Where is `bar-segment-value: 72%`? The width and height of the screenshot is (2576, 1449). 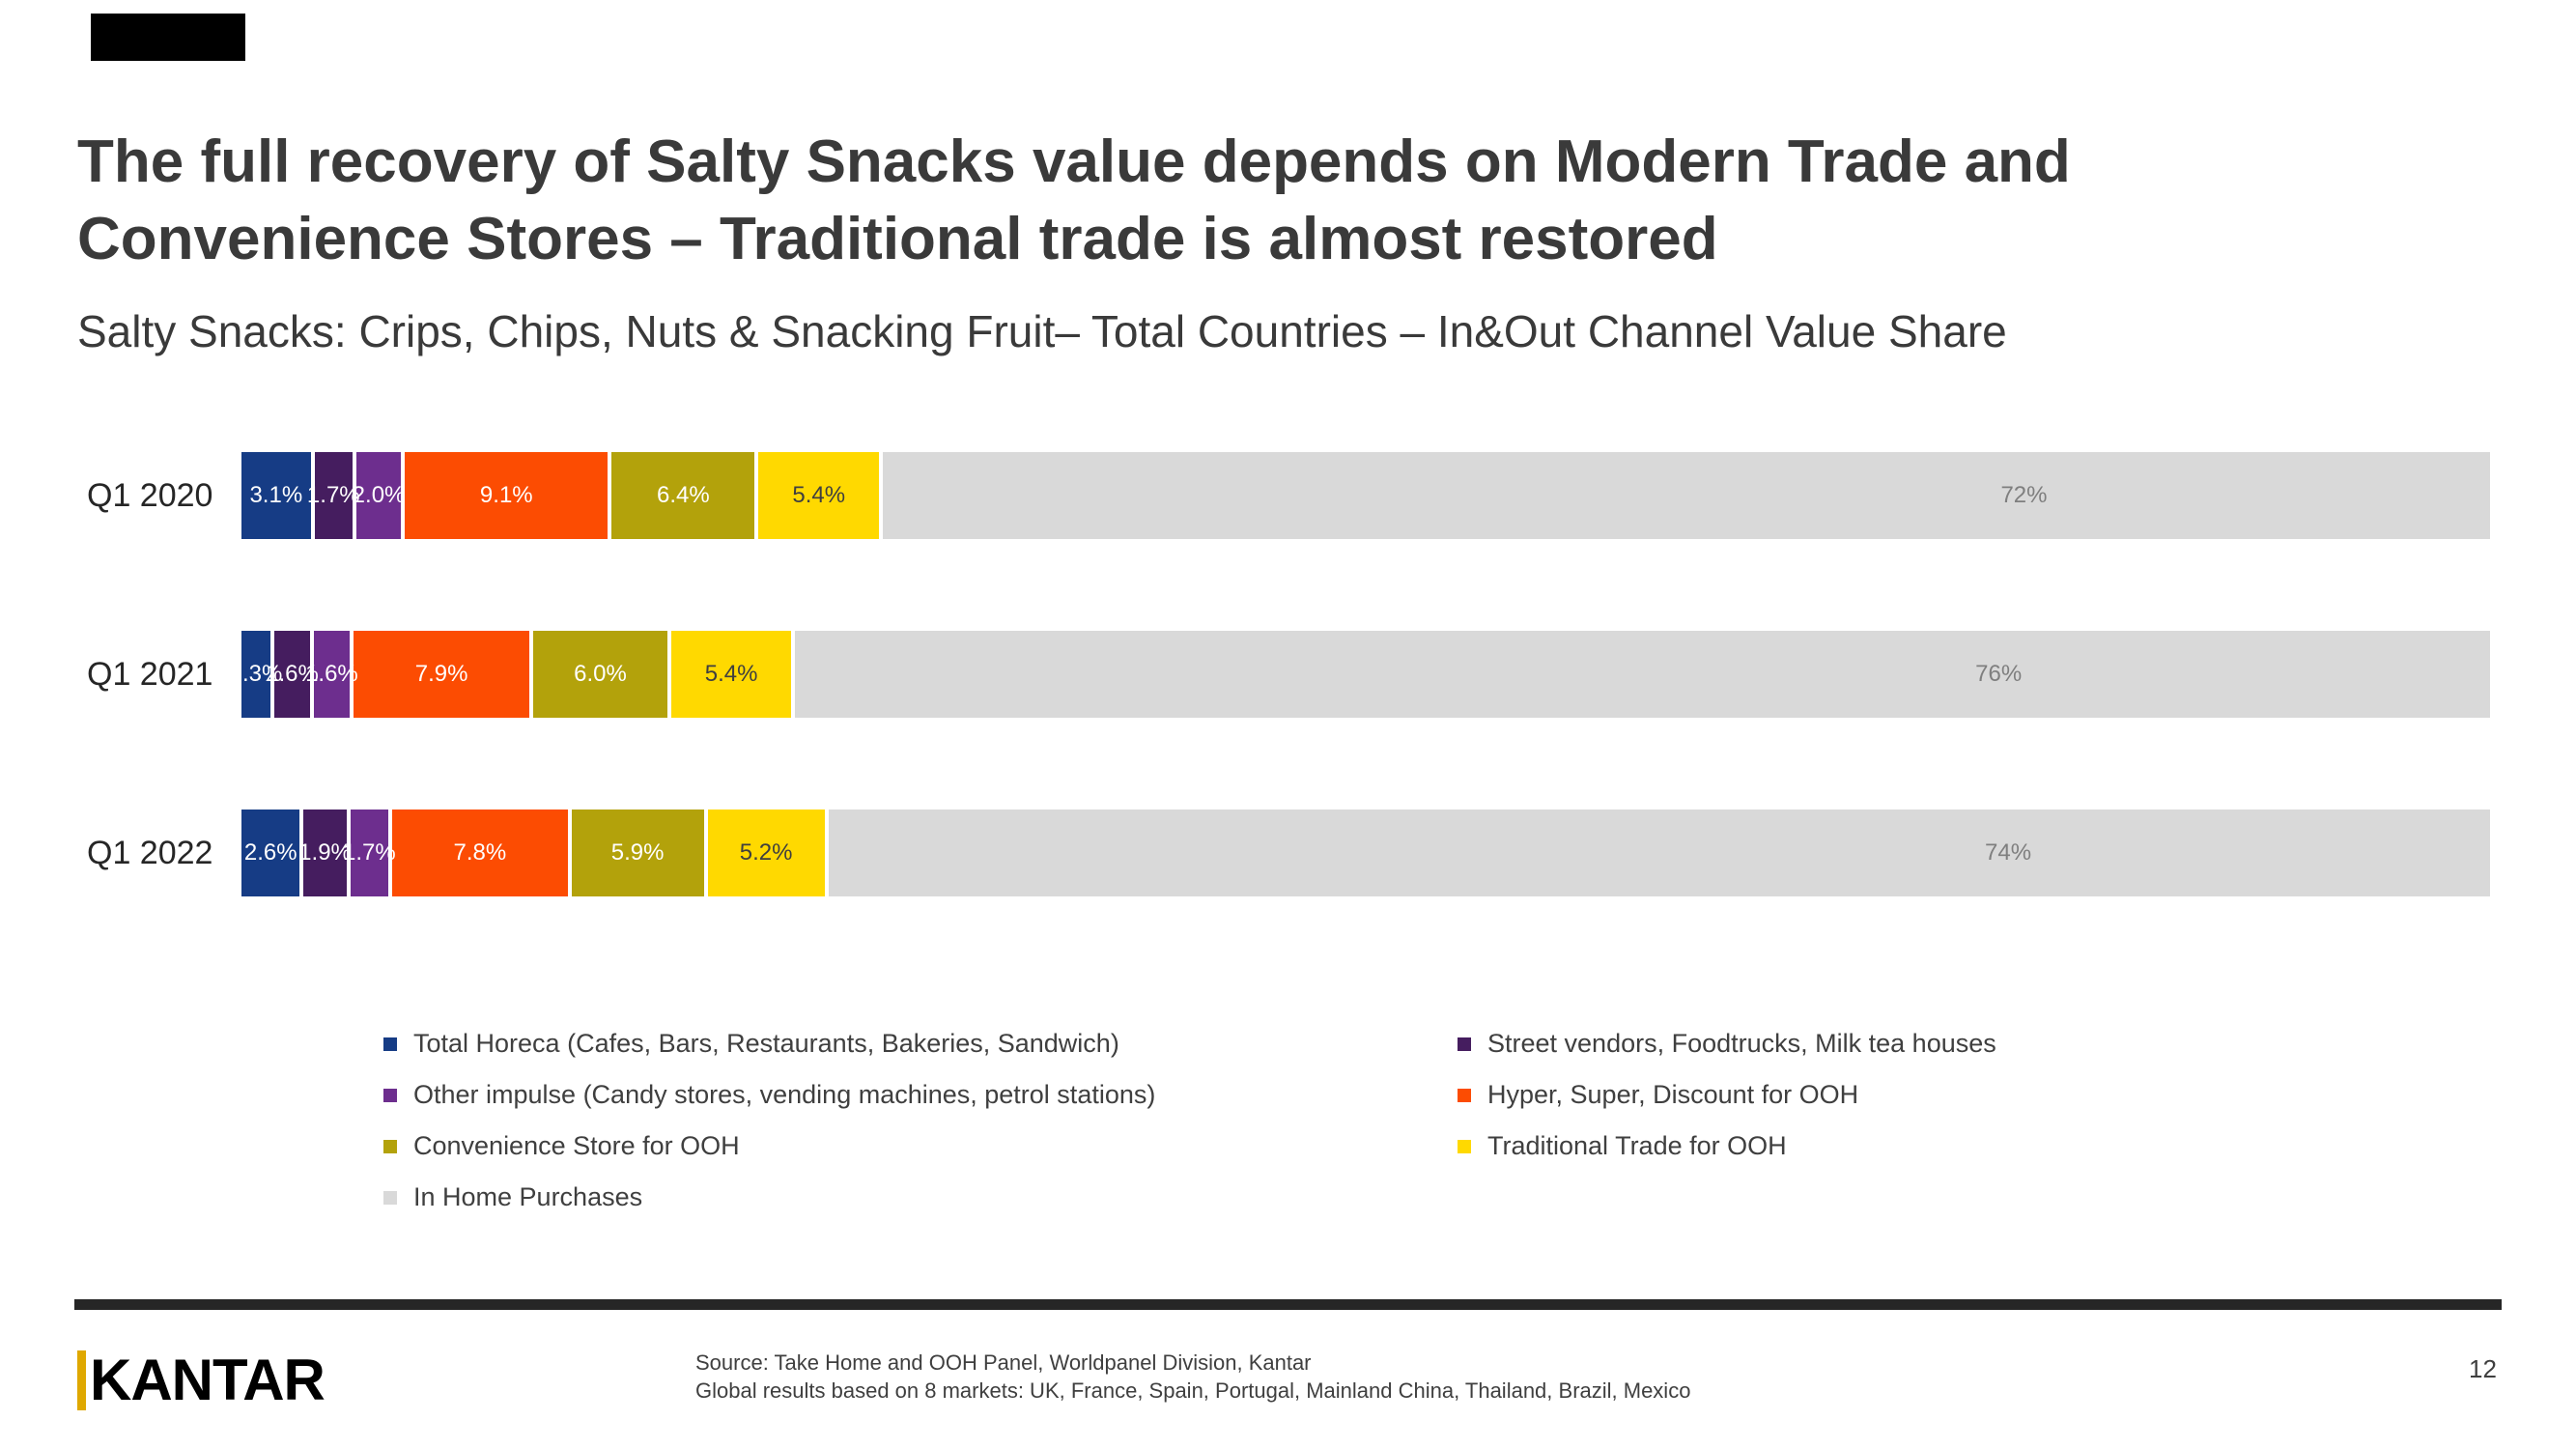
bar-segment-value: 72% is located at coordinates (2024, 495).